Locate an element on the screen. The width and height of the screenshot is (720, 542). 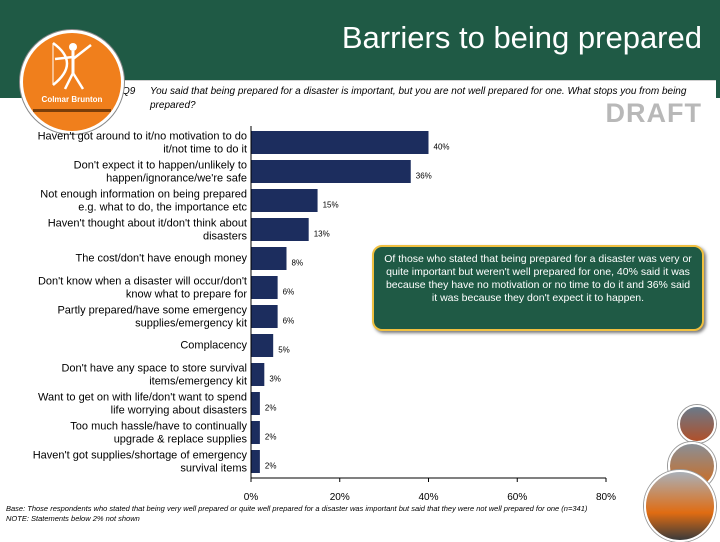
category-label: disasters is located at coordinates (225, 237).